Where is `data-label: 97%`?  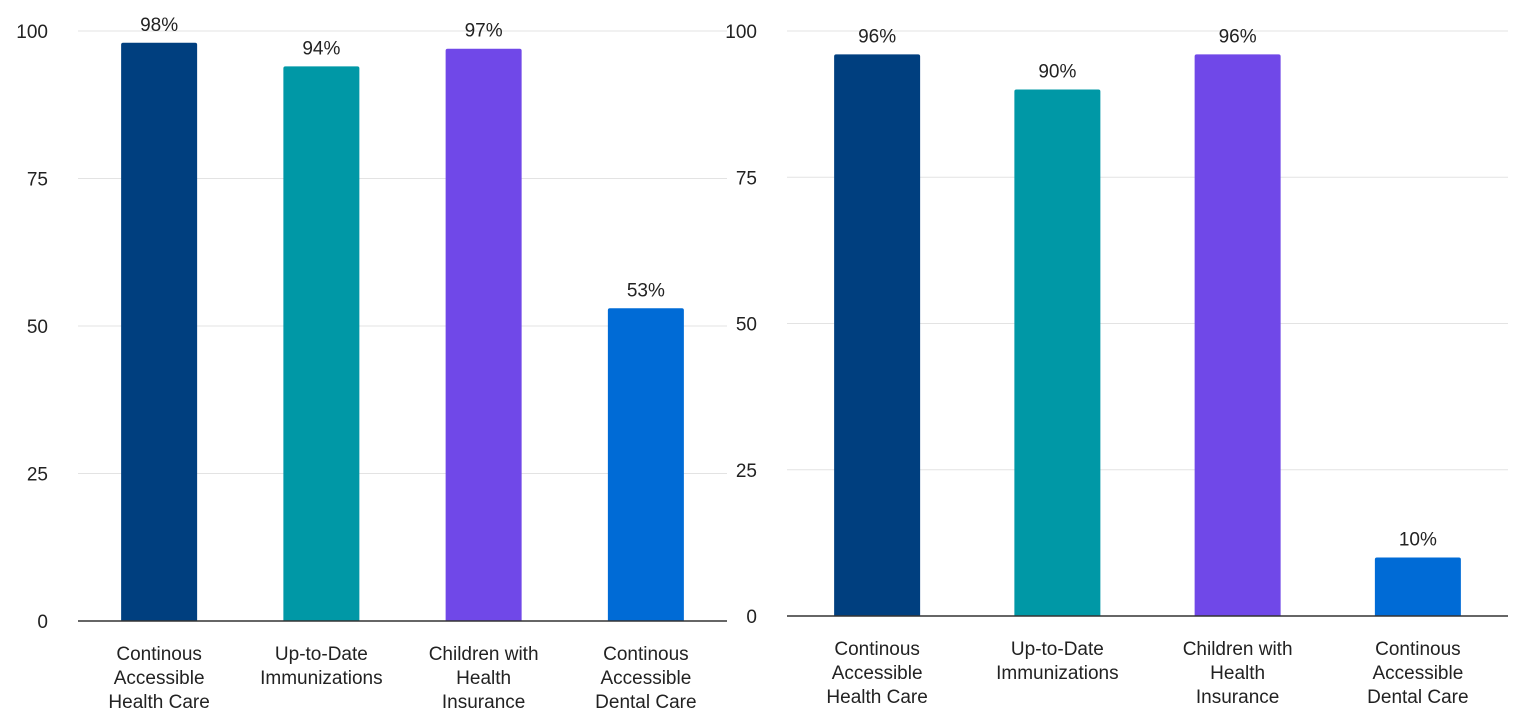
data-label: 97% is located at coordinates (484, 31).